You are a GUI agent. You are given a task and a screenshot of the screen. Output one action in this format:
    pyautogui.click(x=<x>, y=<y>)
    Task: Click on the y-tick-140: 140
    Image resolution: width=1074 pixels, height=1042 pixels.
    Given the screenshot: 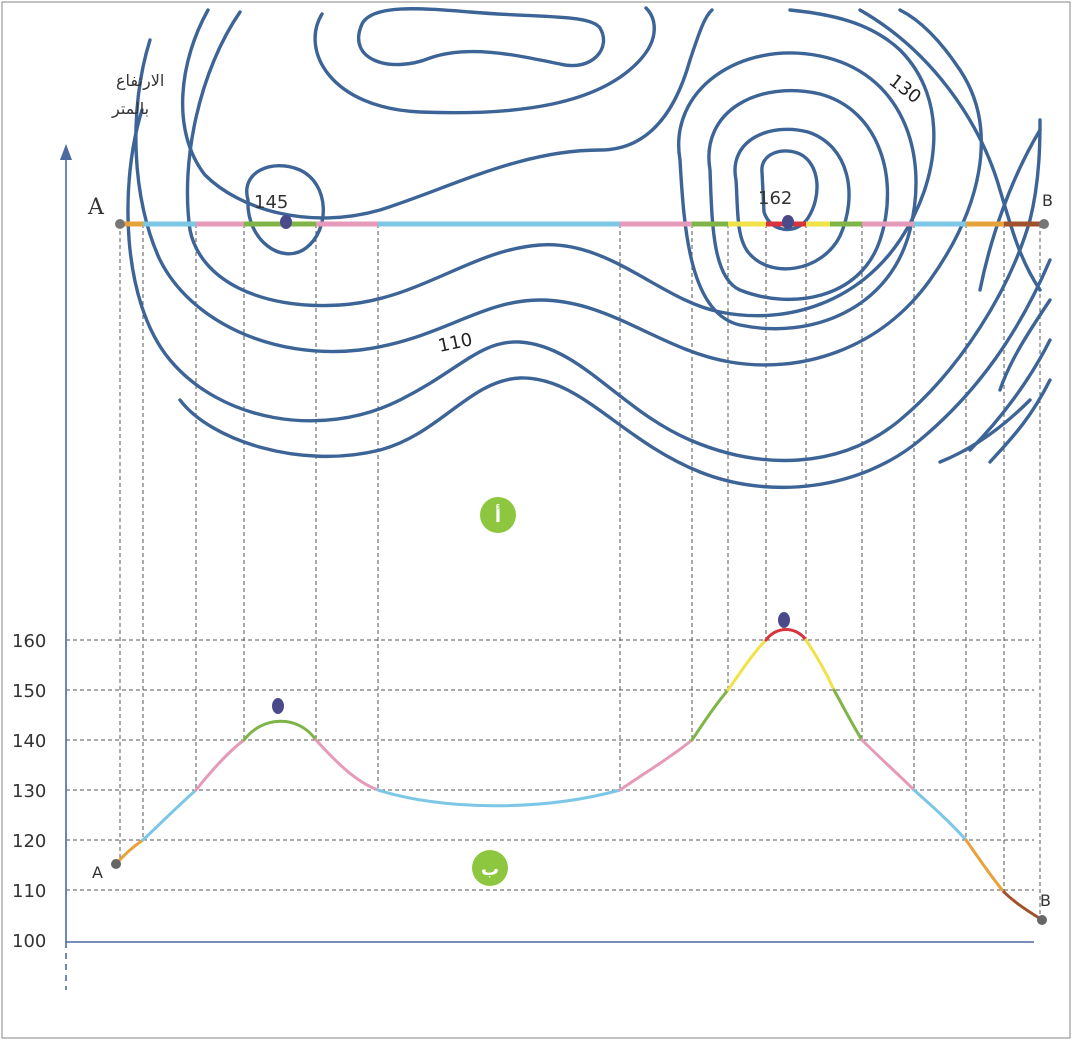 What is the action you would take?
    pyautogui.click(x=29, y=741)
    